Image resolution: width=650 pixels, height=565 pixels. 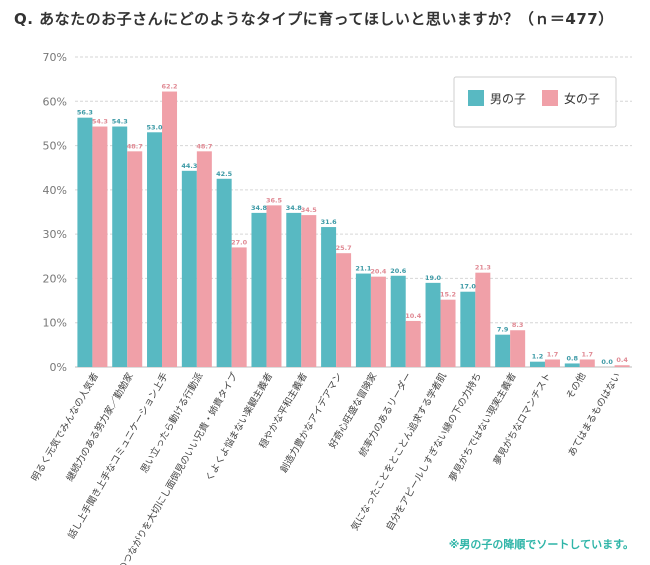 What do you see at coordinates (448, 295) in the screenshot?
I see `data-label-girl: 15.2` at bounding box center [448, 295].